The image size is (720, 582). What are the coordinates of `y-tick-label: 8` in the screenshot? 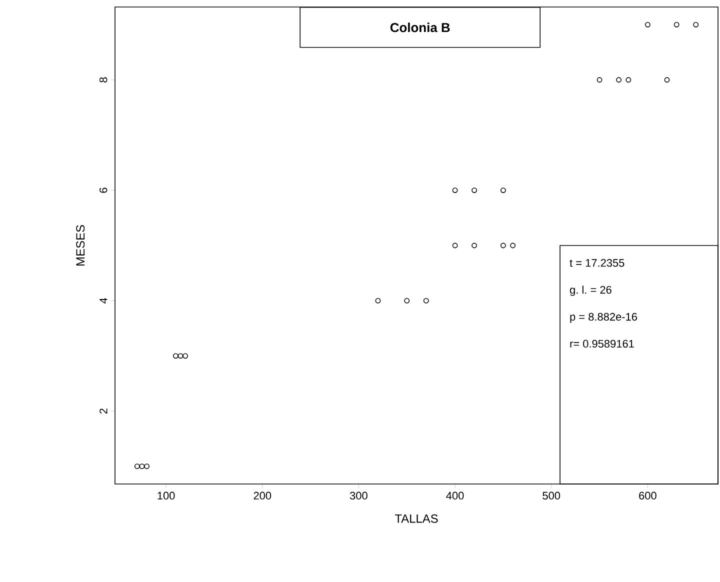 It's located at (103, 79).